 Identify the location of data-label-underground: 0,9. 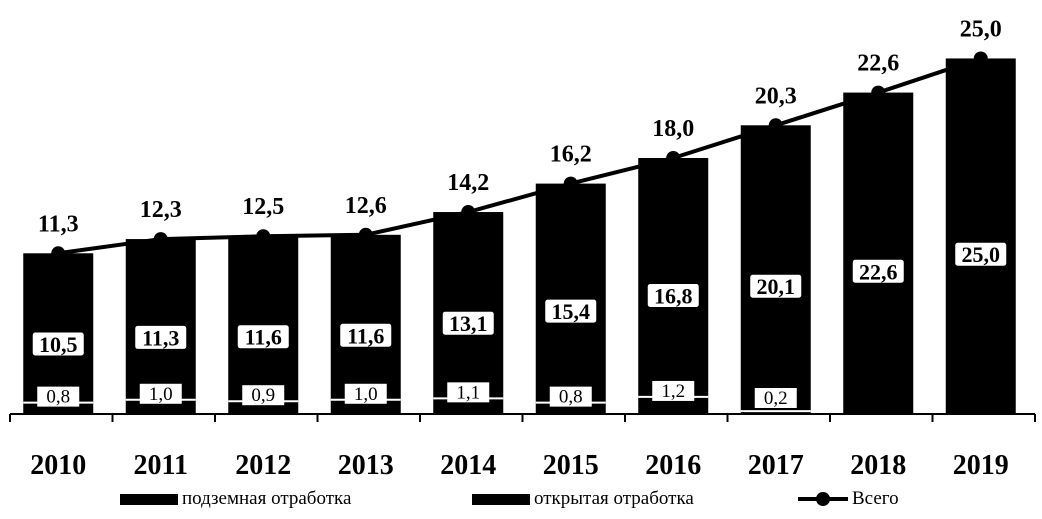
(263, 395).